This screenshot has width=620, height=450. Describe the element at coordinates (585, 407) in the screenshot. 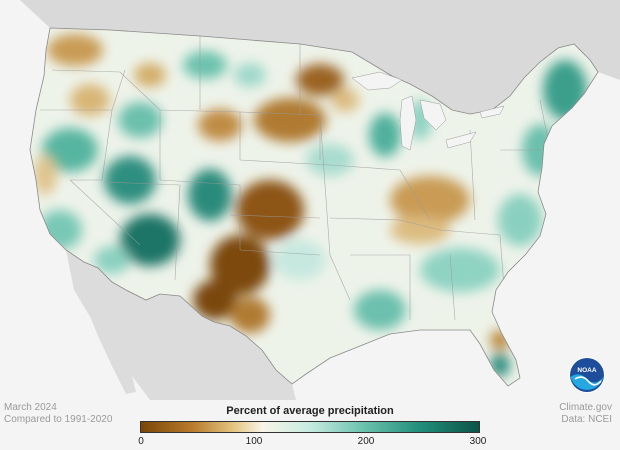

I see `credit-site: Climate.gov` at that location.